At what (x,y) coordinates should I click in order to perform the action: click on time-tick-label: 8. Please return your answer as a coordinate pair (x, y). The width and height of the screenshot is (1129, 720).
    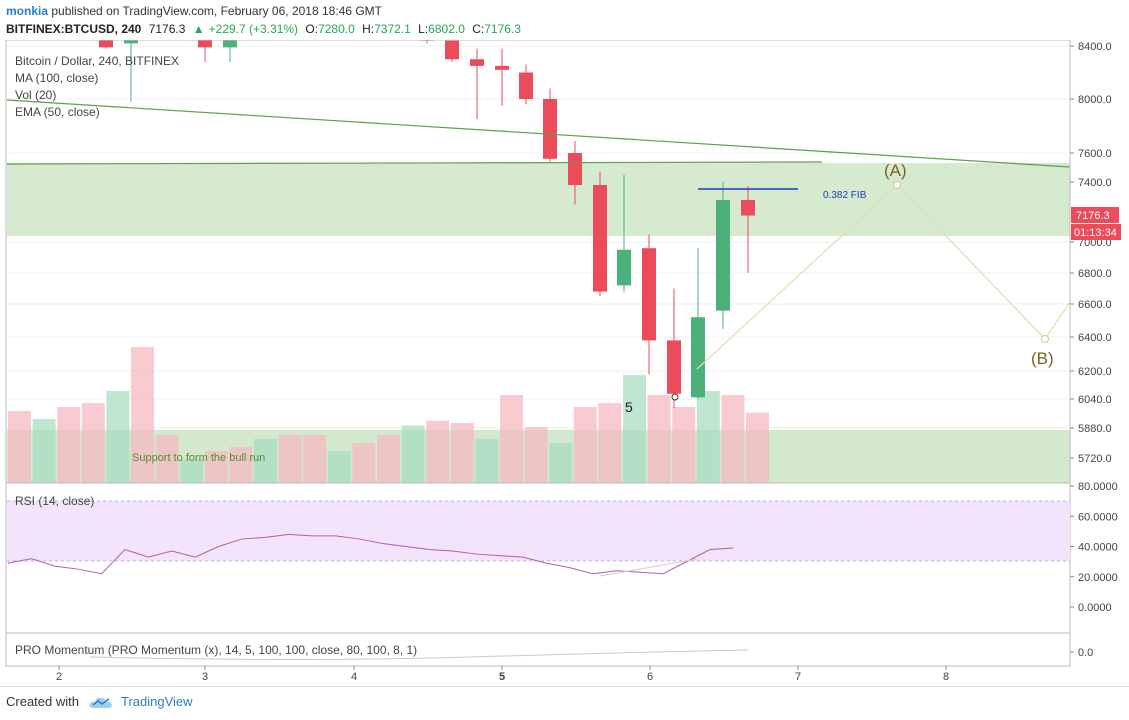
    Looking at the image, I should click on (946, 677).